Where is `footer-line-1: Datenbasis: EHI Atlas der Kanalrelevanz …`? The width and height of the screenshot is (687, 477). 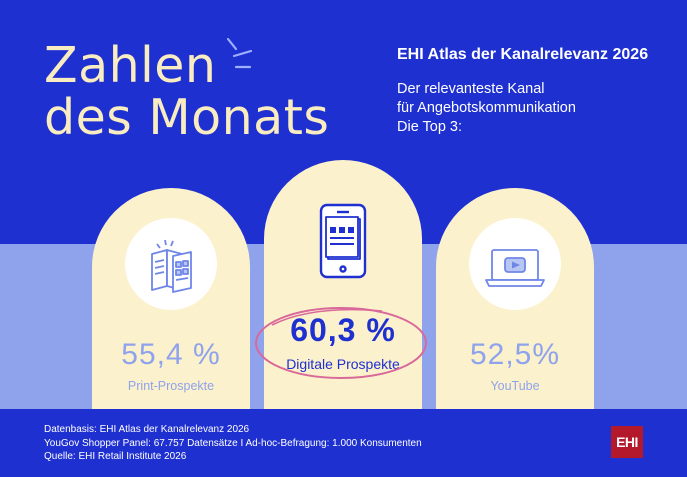
footer-line-1: Datenbasis: EHI Atlas der Kanalrelevanz … is located at coordinates (147, 429).